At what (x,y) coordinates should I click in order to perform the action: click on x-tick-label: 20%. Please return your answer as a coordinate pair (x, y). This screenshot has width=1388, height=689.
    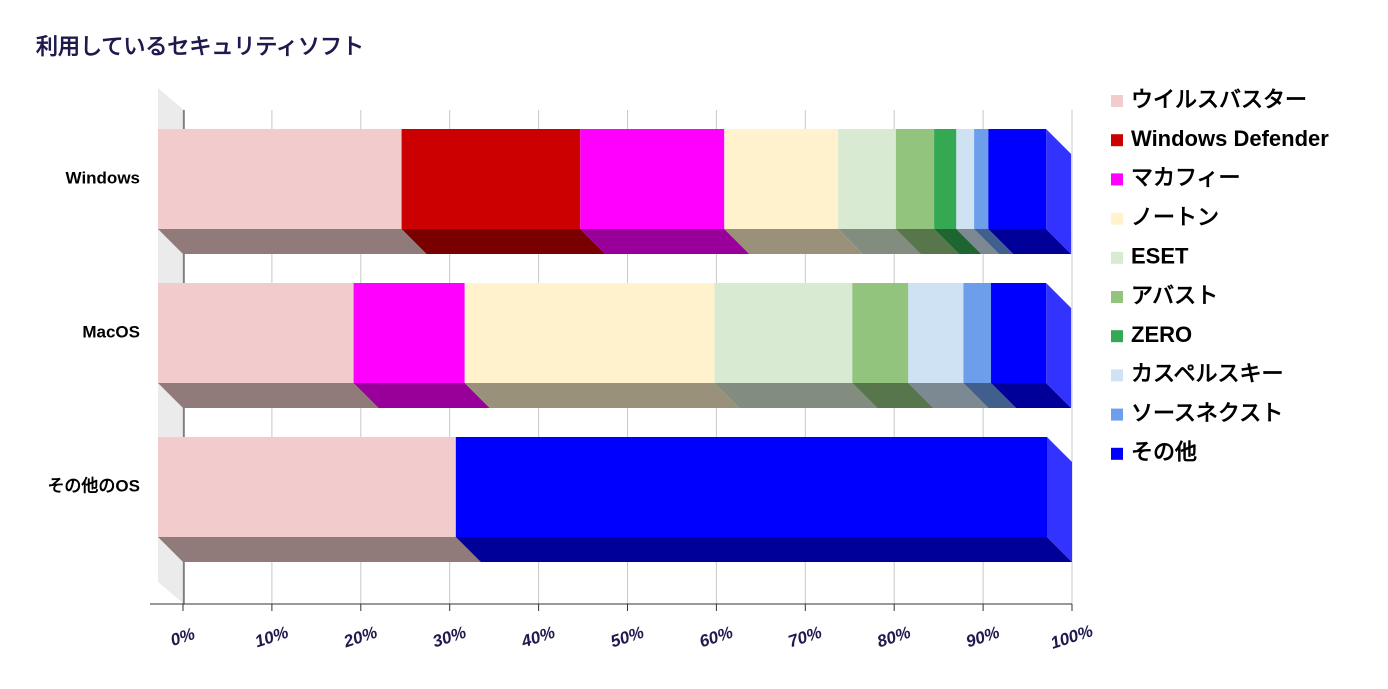
    Looking at the image, I should click on (359, 637).